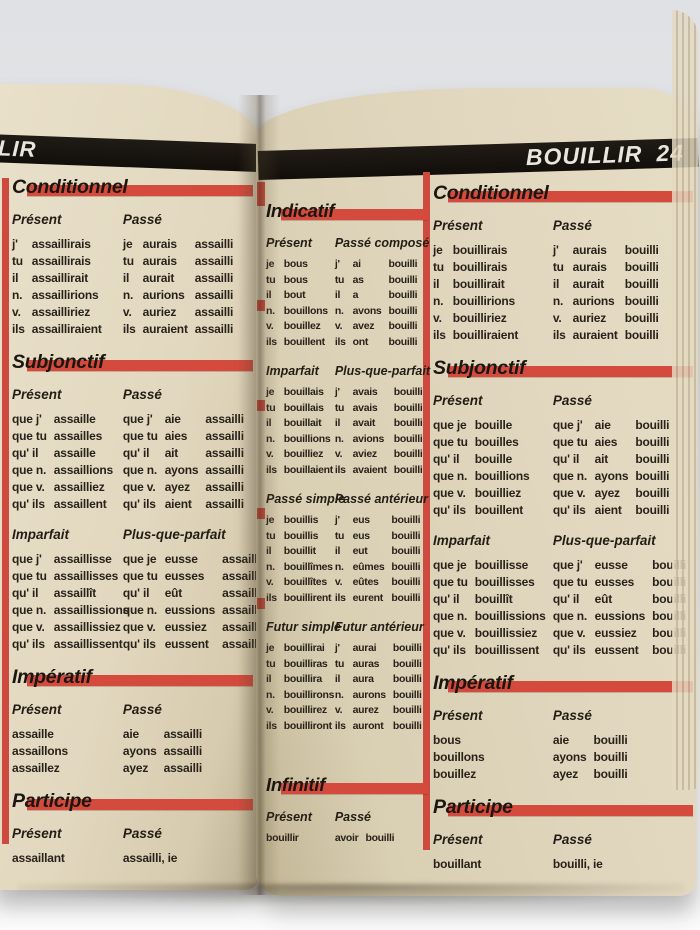 Image resolution: width=700 pixels, height=930 pixels. Describe the element at coordinates (190, 610) in the screenshot. I see `conjugation-cell: eussions` at that location.